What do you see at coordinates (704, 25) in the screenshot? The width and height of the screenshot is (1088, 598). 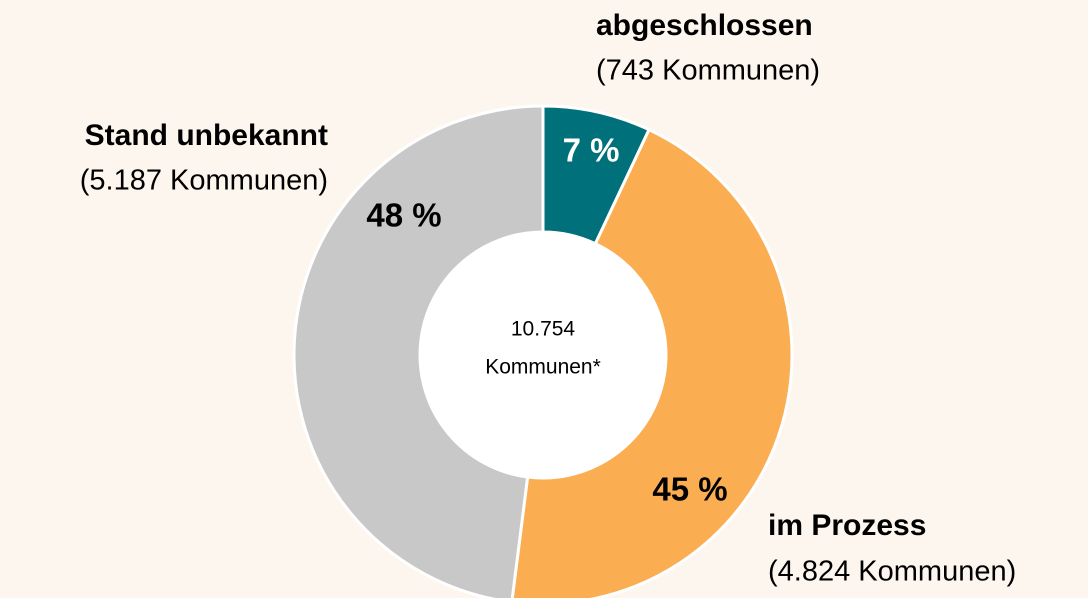 I see `category-label: abgeschlossen` at bounding box center [704, 25].